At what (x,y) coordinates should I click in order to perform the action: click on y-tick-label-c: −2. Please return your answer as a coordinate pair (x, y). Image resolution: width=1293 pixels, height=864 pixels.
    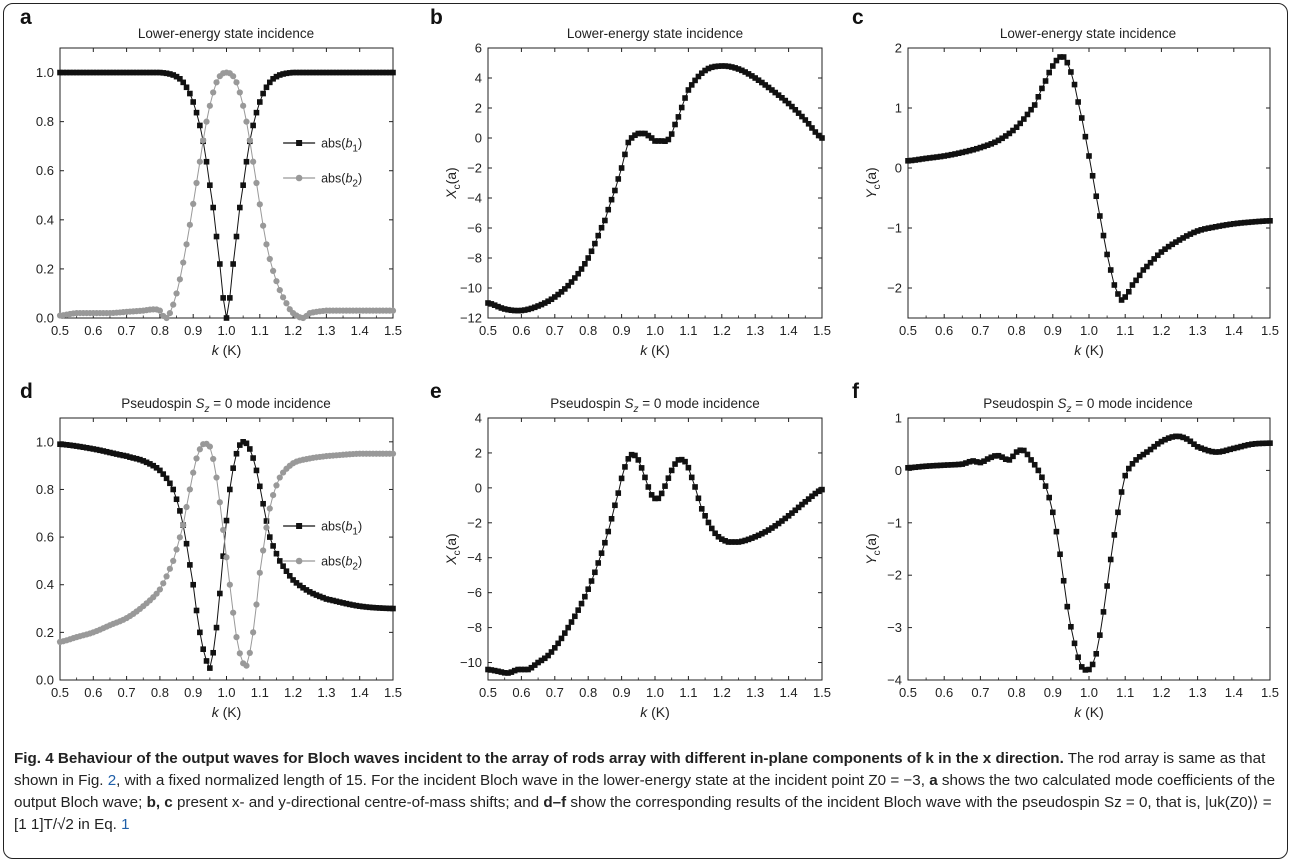
    Looking at the image, I should click on (894, 288).